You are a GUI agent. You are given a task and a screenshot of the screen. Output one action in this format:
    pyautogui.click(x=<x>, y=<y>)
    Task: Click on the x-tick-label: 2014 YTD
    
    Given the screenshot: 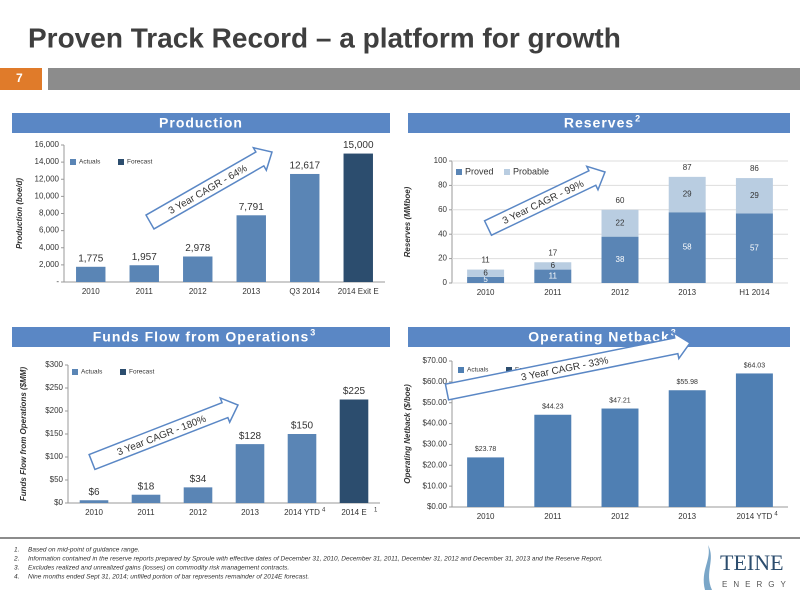 What is the action you would take?
    pyautogui.click(x=302, y=512)
    